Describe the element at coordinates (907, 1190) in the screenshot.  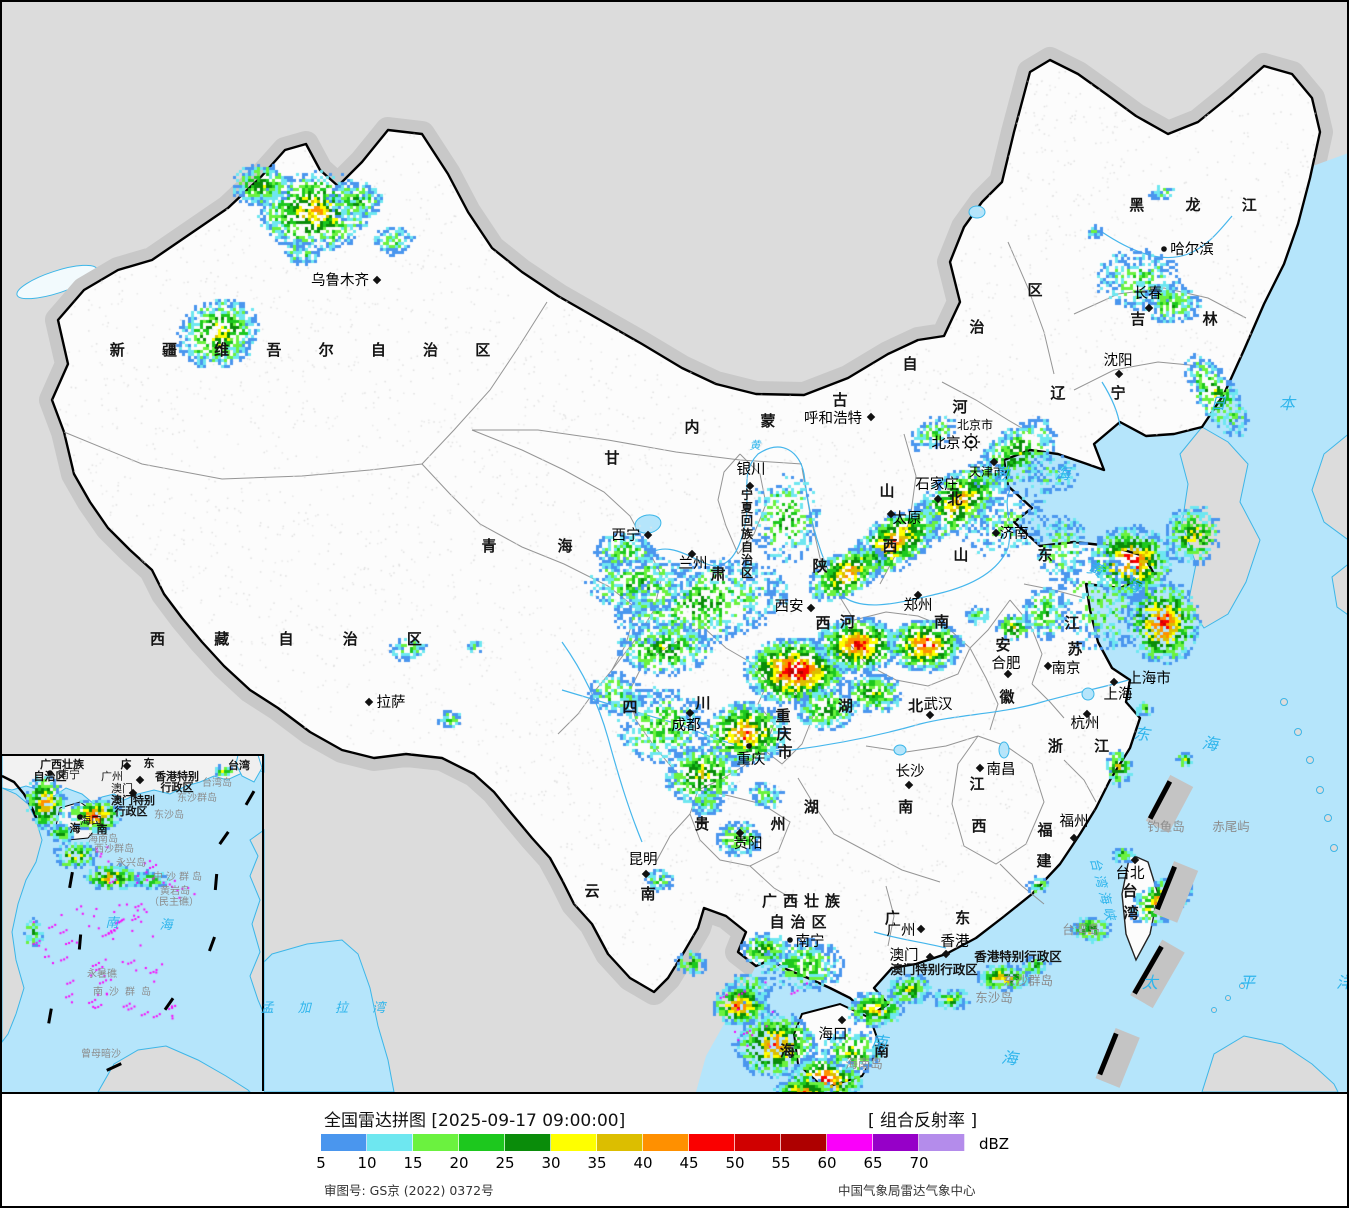
I see `agency-name: 中国气象局雷达气象中心` at that location.